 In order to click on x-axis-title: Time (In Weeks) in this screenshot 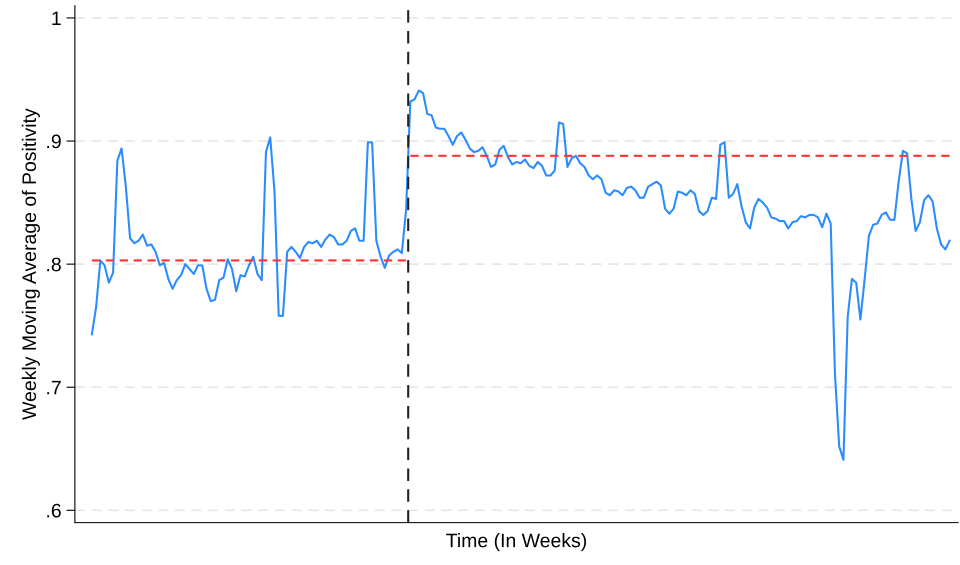, I will do `click(516, 542)`.